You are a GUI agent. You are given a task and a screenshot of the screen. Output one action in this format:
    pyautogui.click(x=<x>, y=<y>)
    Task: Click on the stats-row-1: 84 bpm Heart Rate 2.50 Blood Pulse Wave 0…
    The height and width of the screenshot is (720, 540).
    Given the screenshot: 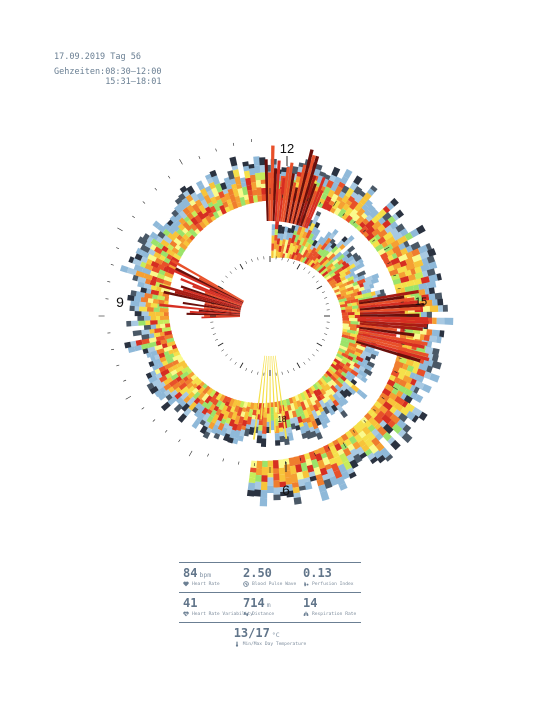 What is the action you would take?
    pyautogui.click(x=270, y=577)
    